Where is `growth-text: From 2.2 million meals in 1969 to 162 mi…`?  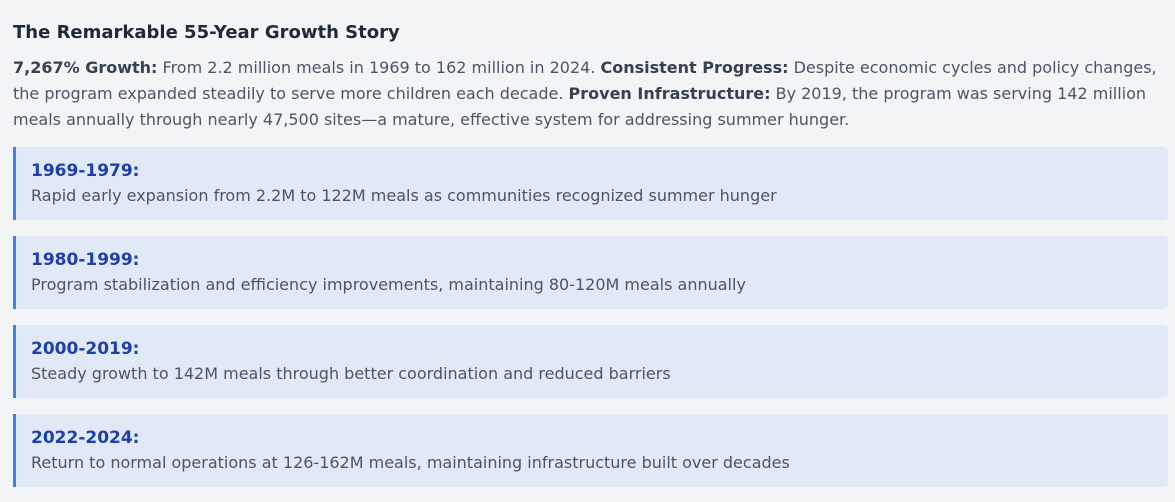 growth-text: From 2.2 million meals in 1969 to 162 mi… is located at coordinates (379, 67).